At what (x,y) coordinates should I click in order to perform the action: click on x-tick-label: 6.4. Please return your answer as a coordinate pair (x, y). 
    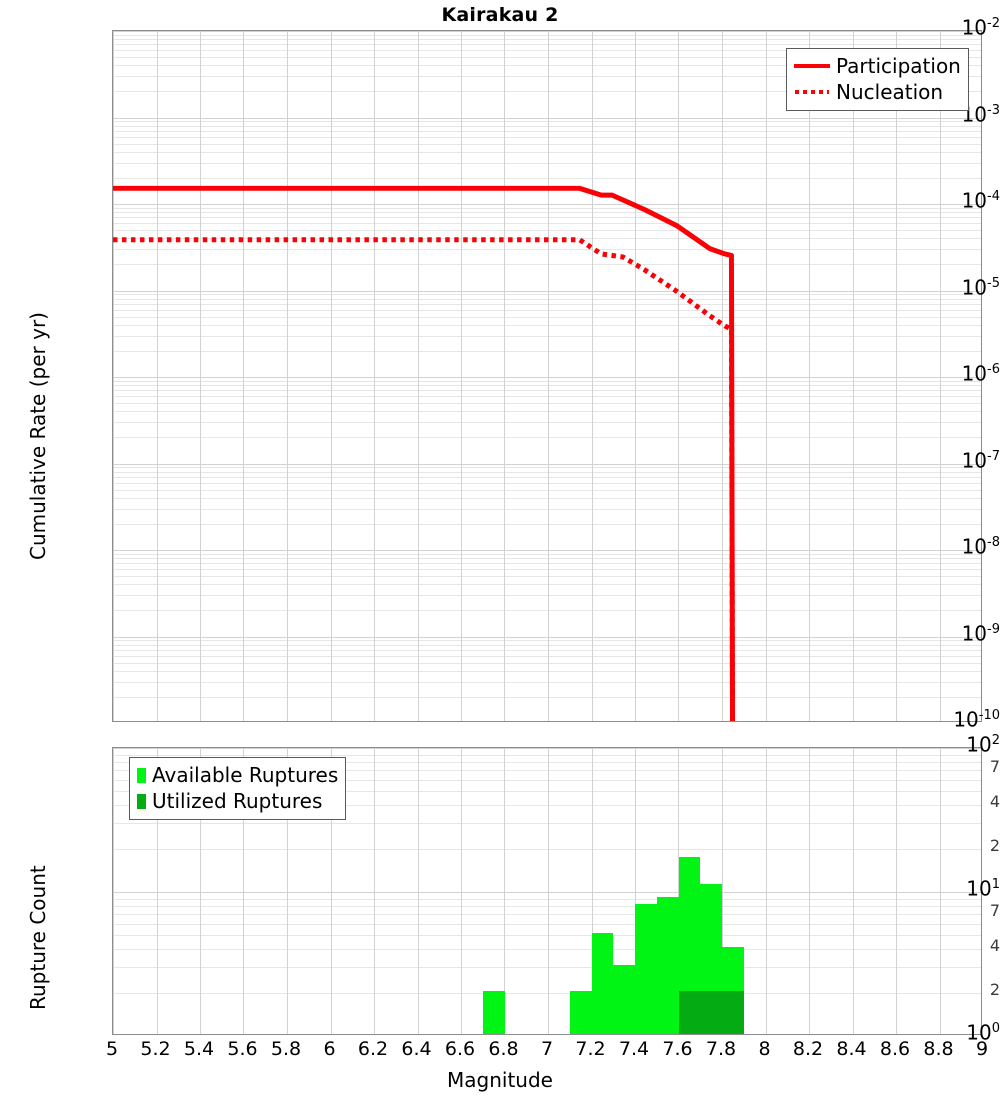
    Looking at the image, I should click on (416, 1049).